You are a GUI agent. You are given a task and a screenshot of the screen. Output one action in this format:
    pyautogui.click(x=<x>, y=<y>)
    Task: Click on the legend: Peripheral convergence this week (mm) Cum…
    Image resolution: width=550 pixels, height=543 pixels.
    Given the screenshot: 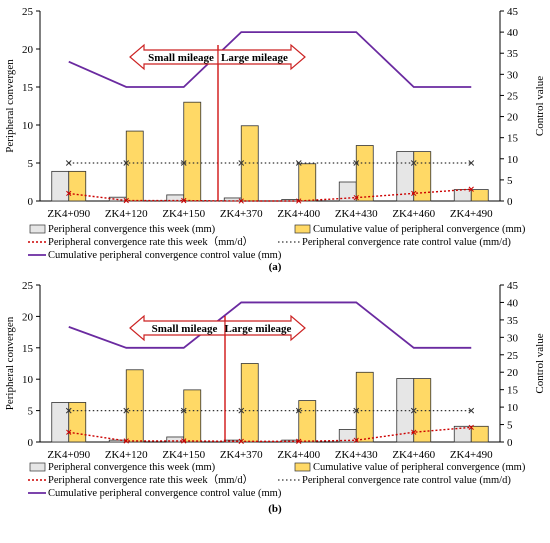 What is the action you would take?
    pyautogui.click(x=277, y=242)
    